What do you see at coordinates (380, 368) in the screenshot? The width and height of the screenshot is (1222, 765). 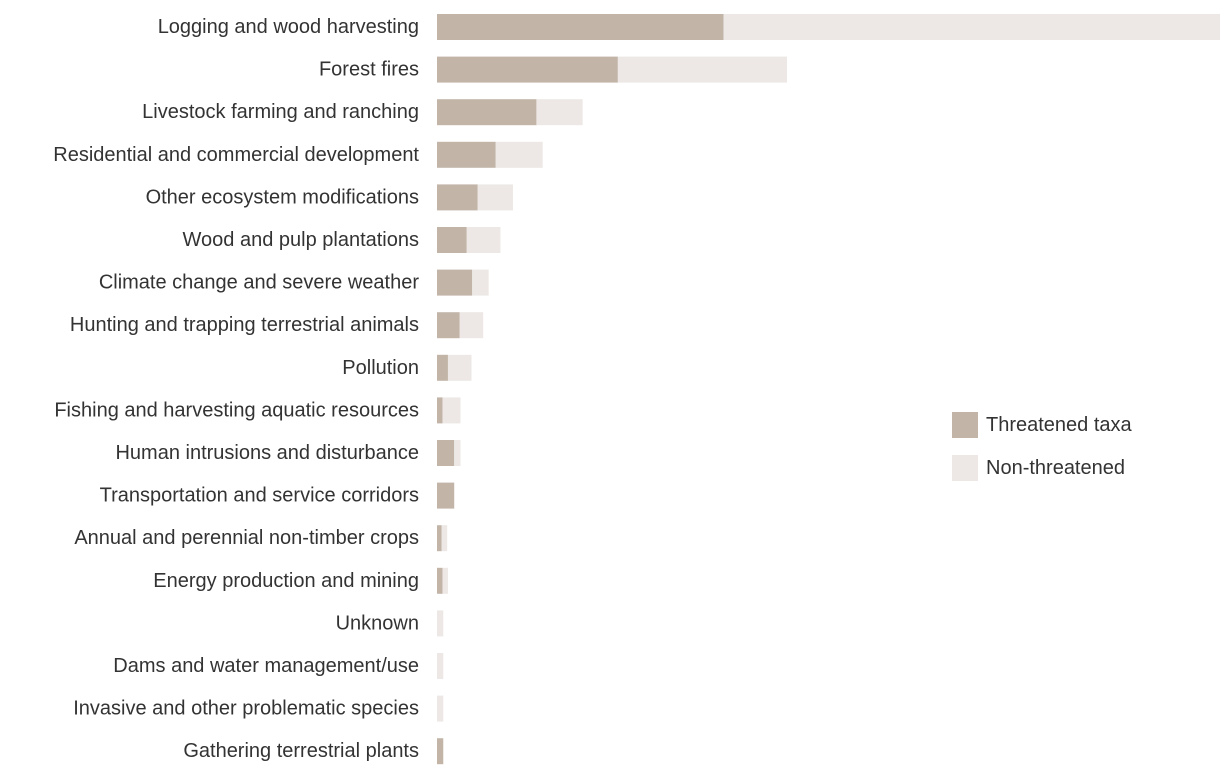 I see `category-label-pollution: Pollution` at bounding box center [380, 368].